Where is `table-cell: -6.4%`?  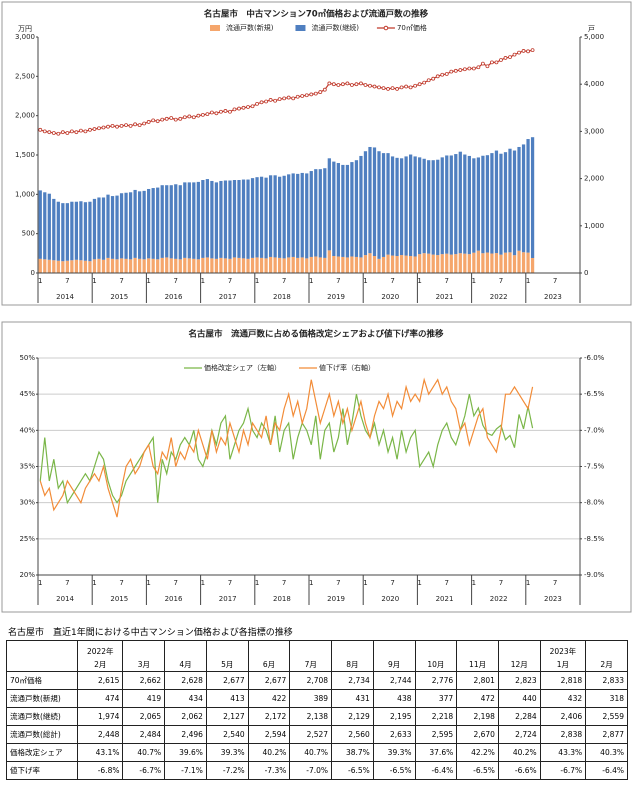
table-cell: -6.4% is located at coordinates (436, 770).